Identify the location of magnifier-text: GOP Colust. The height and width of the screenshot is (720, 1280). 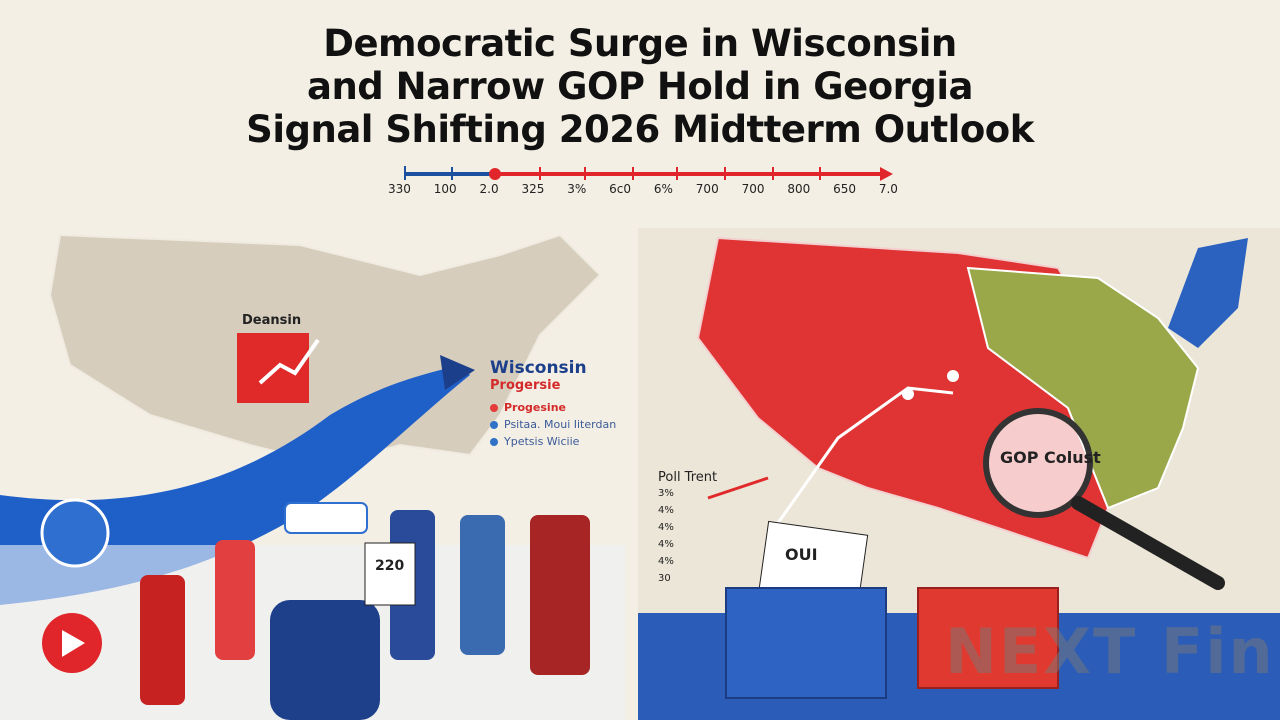
(1050, 457).